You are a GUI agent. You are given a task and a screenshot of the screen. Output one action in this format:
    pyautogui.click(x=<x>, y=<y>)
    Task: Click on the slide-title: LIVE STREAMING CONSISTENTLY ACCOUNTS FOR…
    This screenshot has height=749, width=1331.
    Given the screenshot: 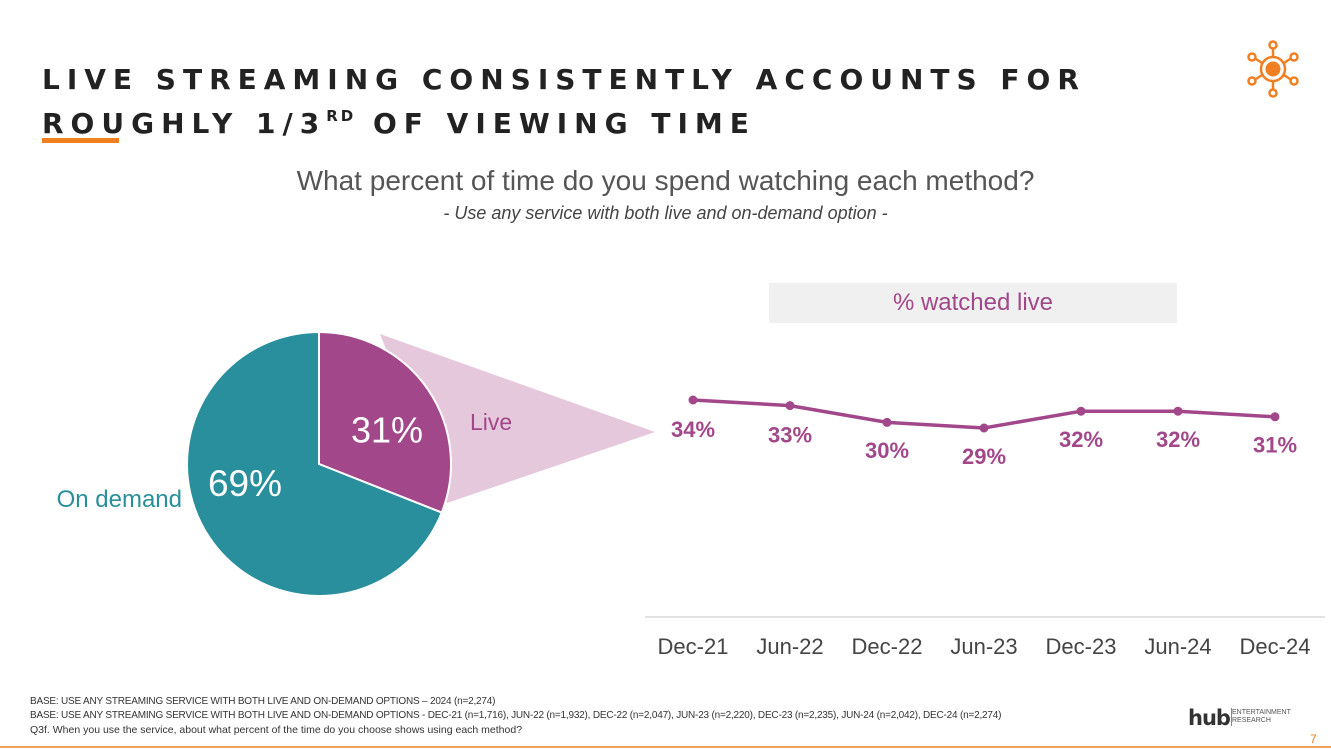 What is the action you would take?
    pyautogui.click(x=564, y=102)
    